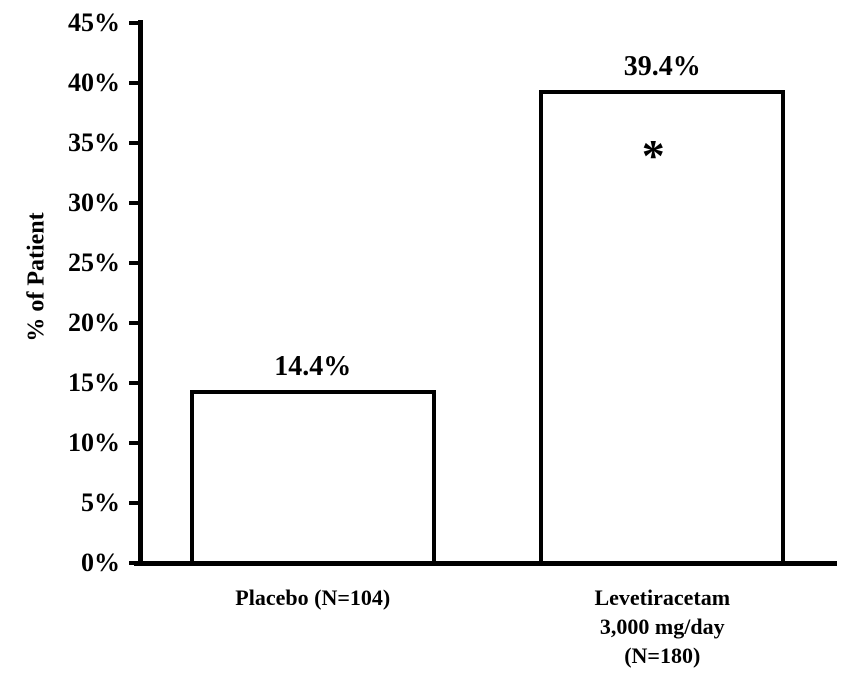  What do you see at coordinates (94, 442) in the screenshot?
I see `y-tick-label: 10%` at bounding box center [94, 442].